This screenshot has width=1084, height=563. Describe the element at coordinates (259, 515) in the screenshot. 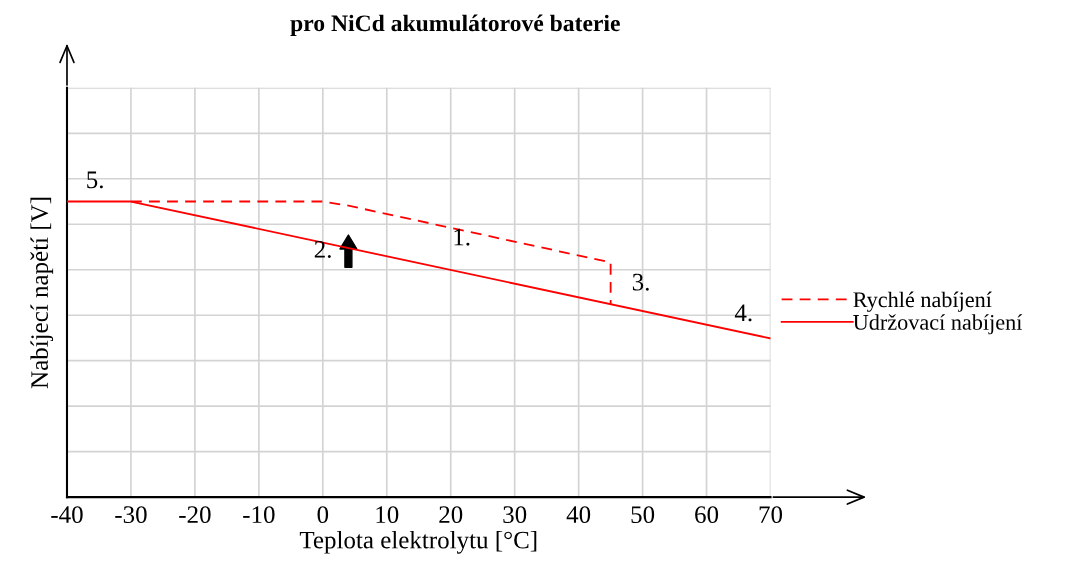

I see `x-tick-label: -10` at that location.